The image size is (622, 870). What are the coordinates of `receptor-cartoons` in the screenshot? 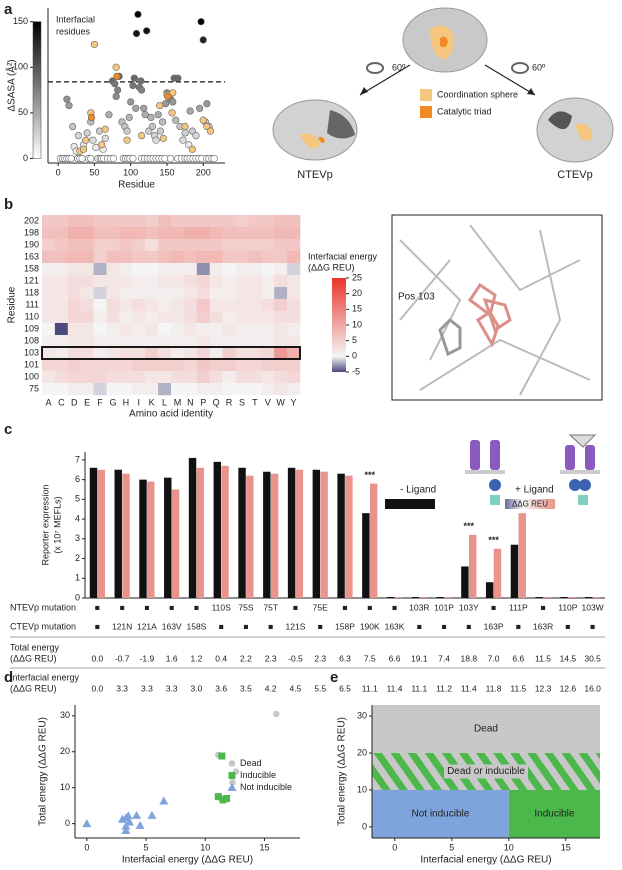 It's located at (532, 469).